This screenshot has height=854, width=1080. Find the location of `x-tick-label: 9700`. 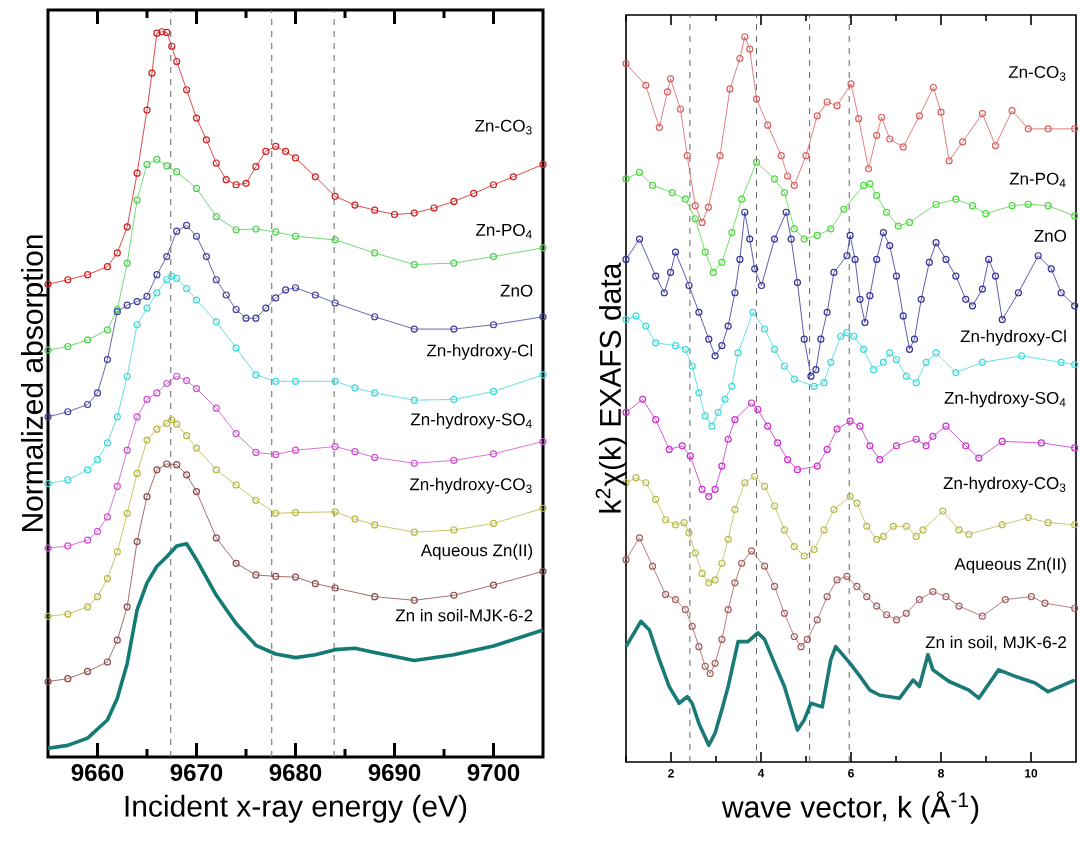

x-tick-label: 9700 is located at coordinates (493, 773).